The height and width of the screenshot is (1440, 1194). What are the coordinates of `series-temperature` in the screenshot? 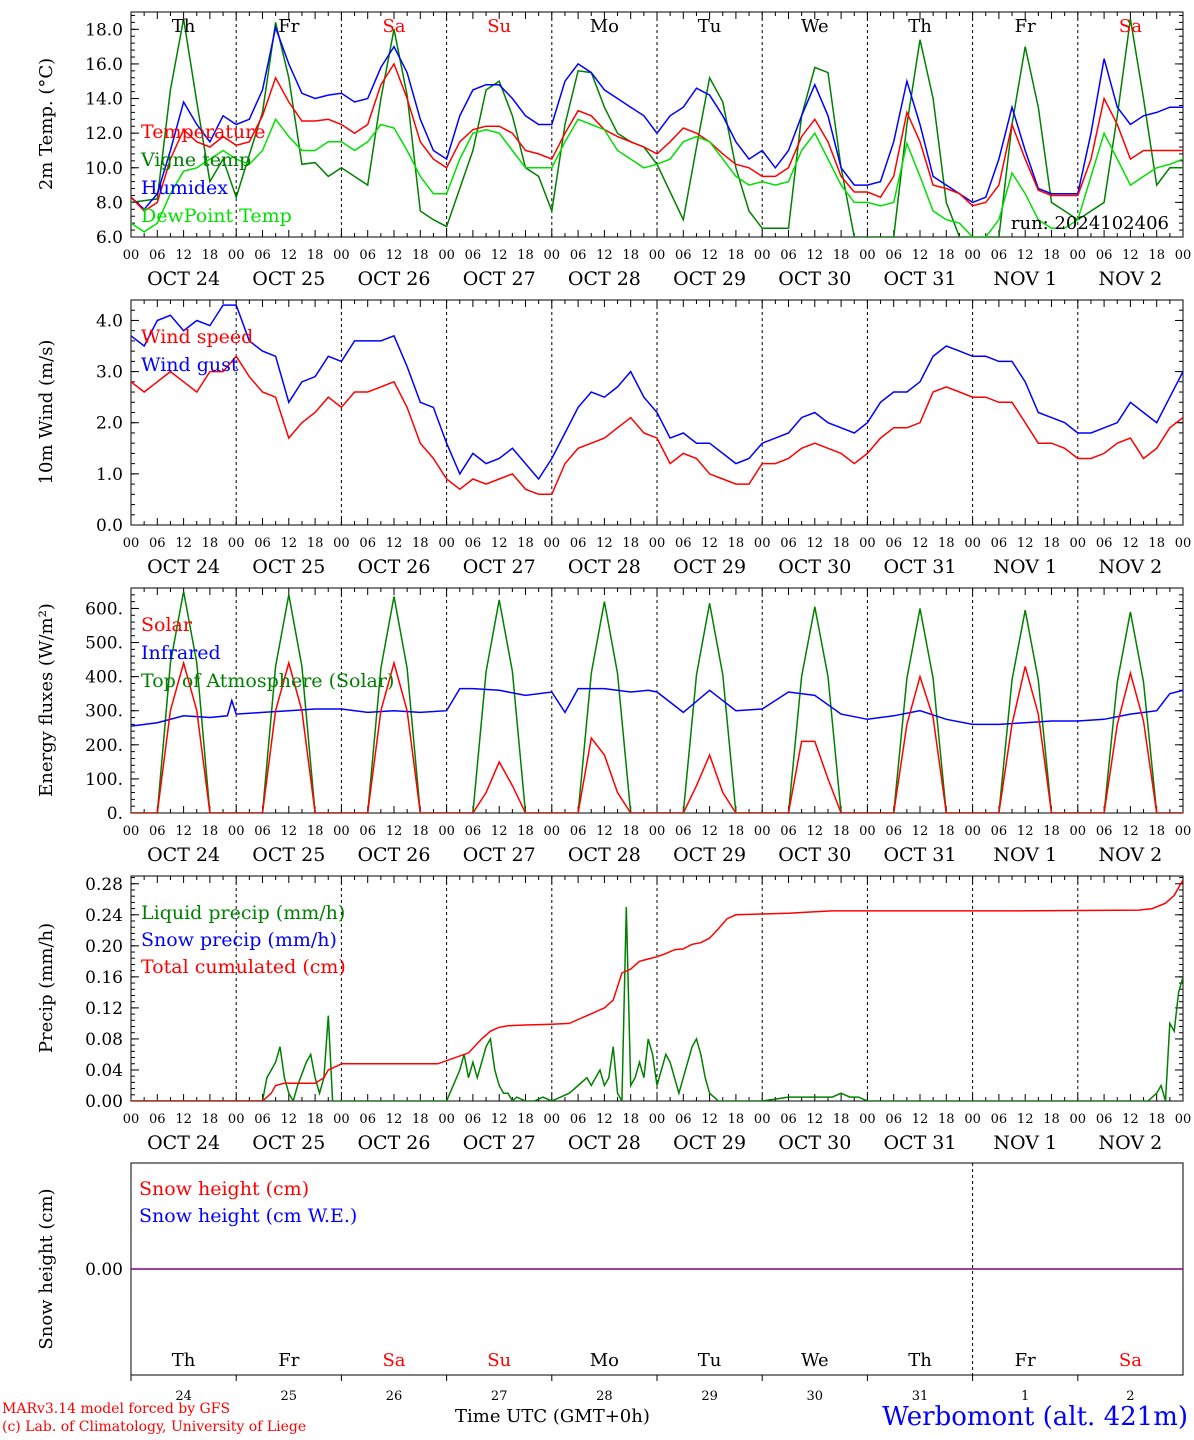 It's located at (657, 137).